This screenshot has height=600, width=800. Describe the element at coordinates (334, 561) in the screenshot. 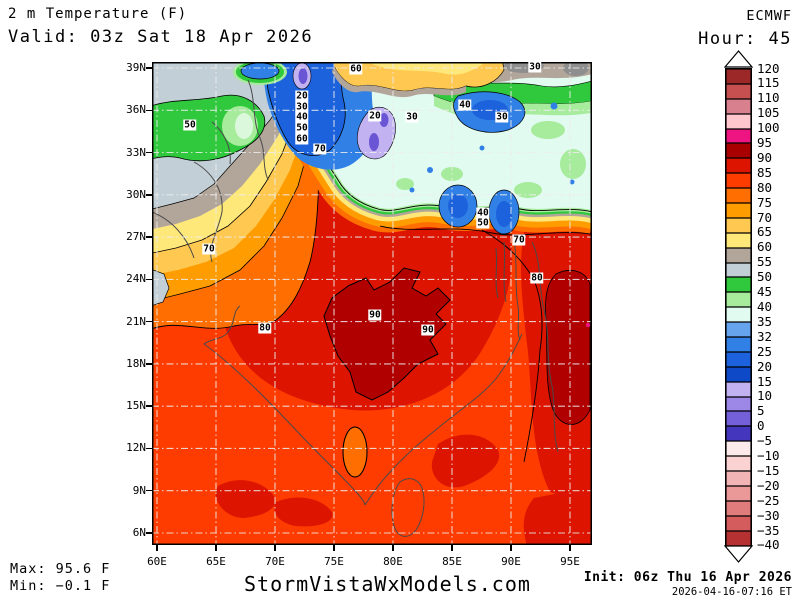

I see `lon-tick-label: 75E` at that location.